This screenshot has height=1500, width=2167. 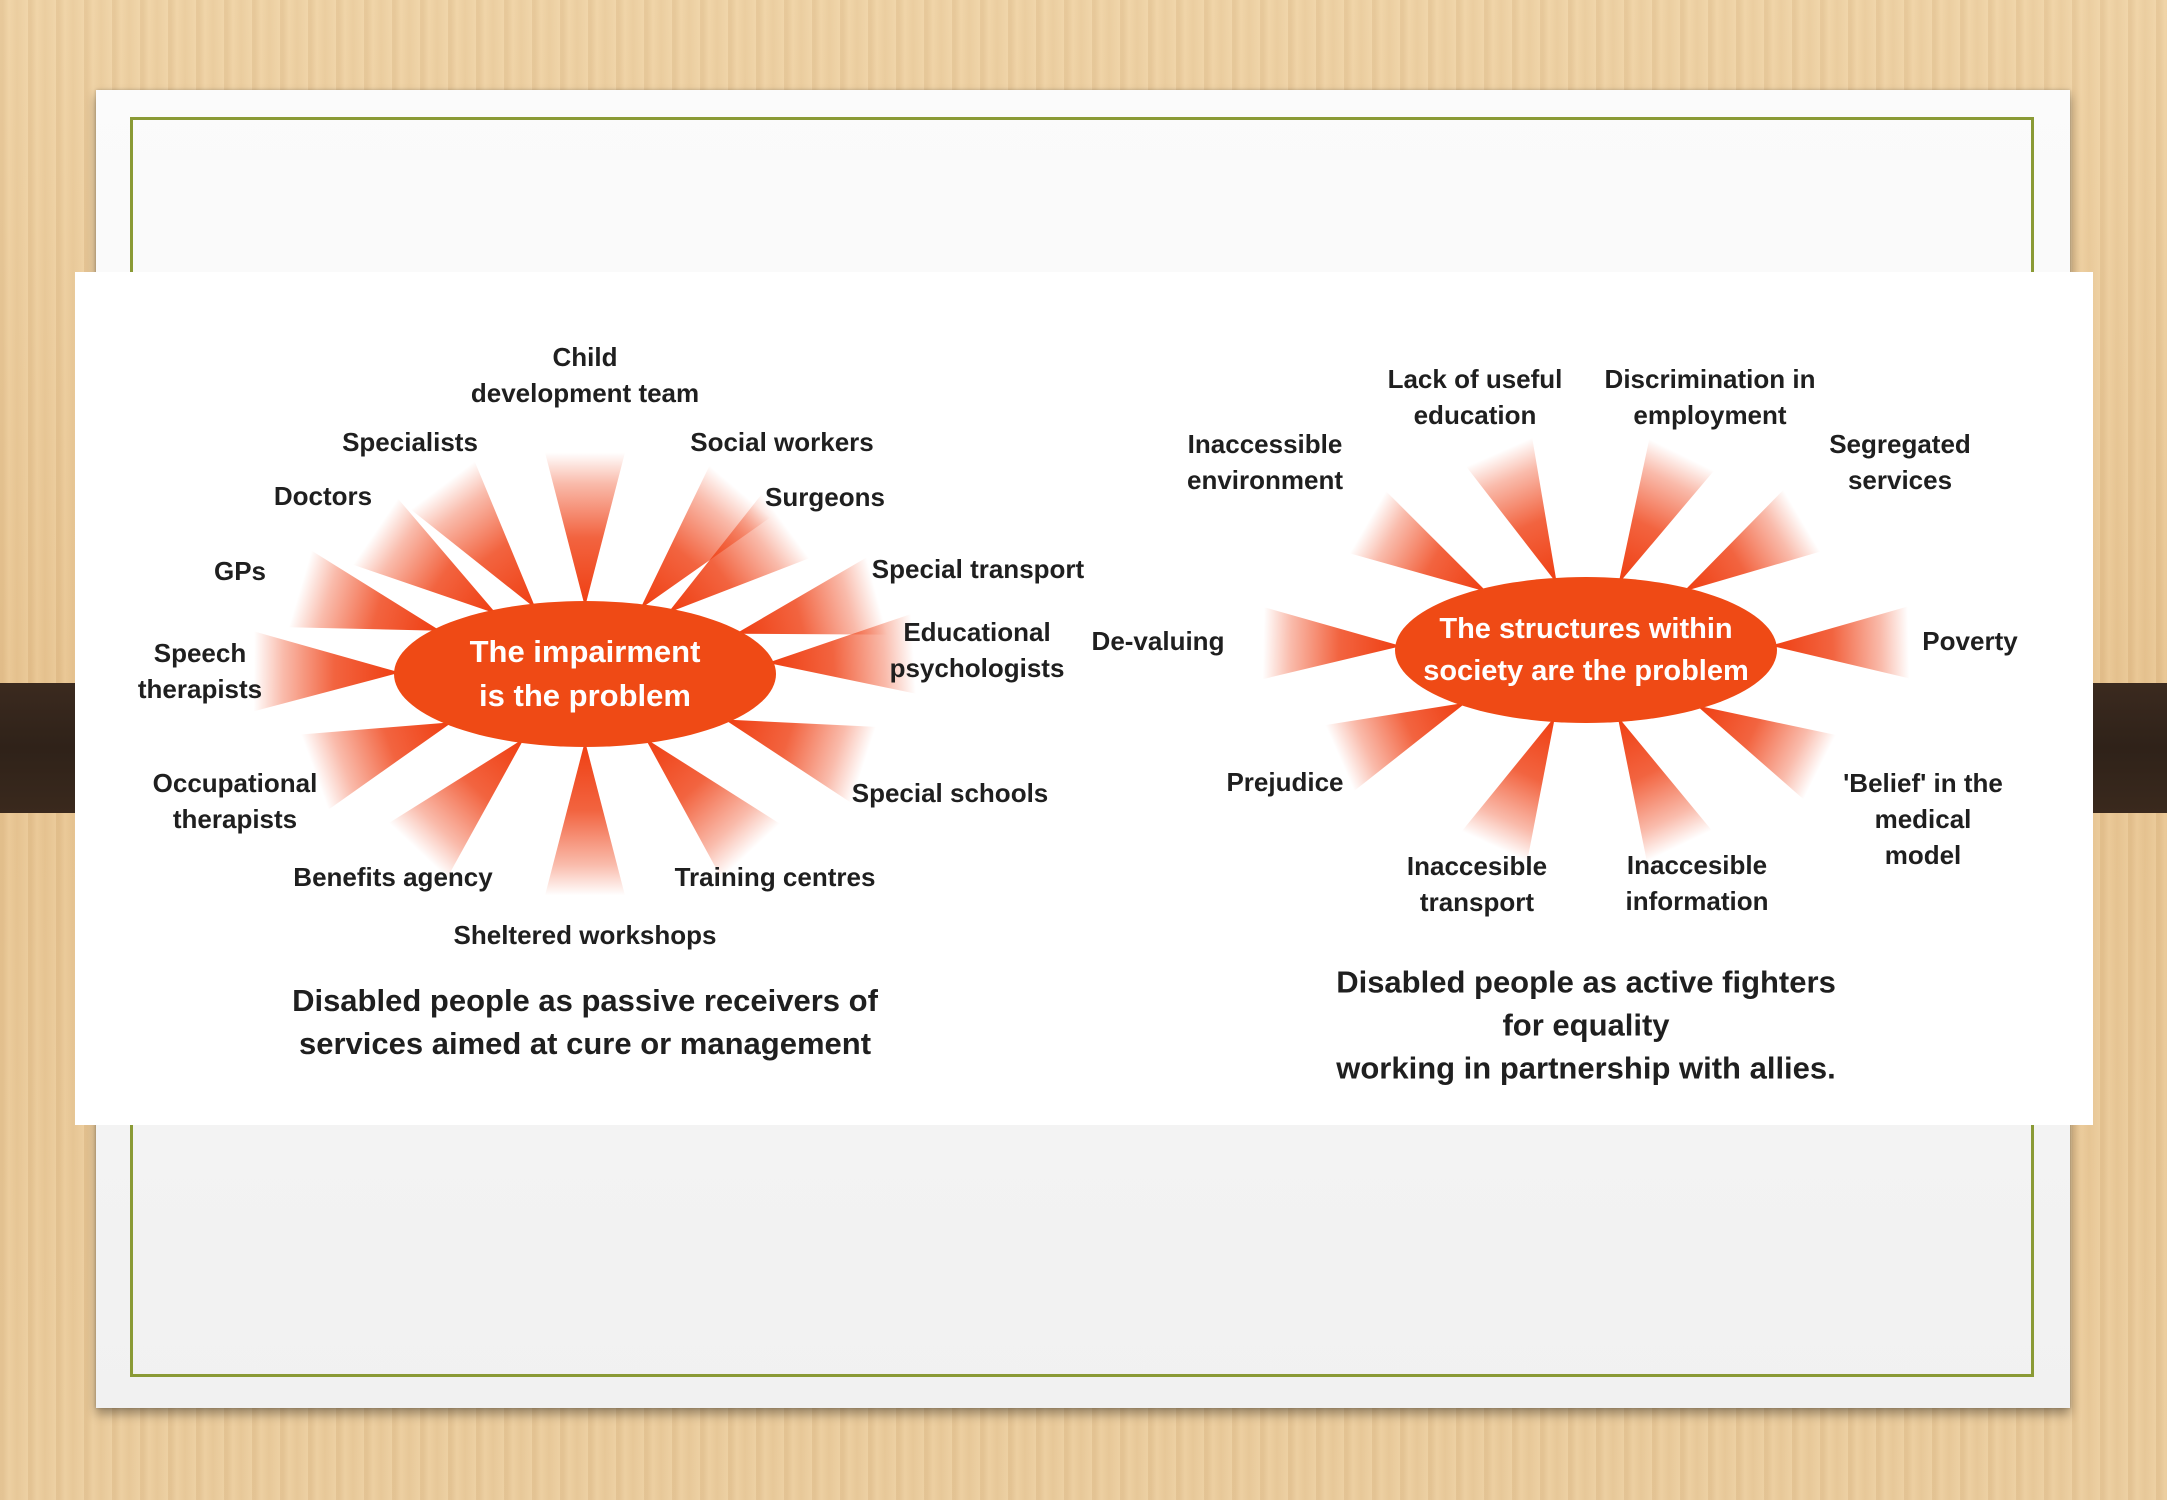 I want to click on service-label: GPs, so click(x=240, y=571).